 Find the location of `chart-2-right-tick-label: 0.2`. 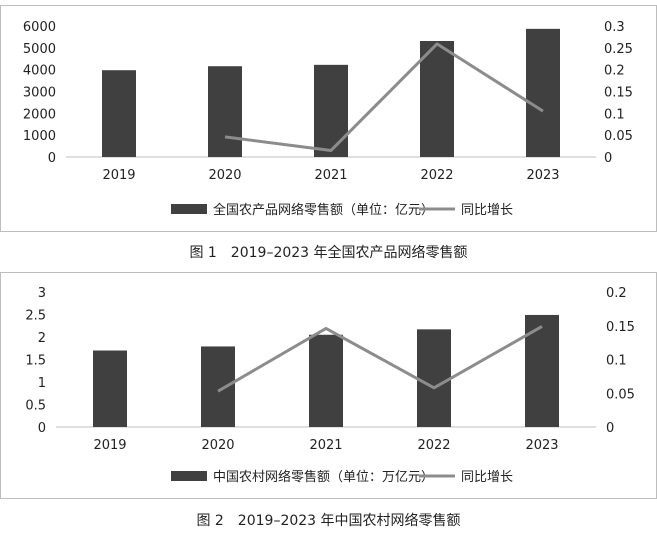

chart-2-right-tick-label: 0.2 is located at coordinates (616, 293).